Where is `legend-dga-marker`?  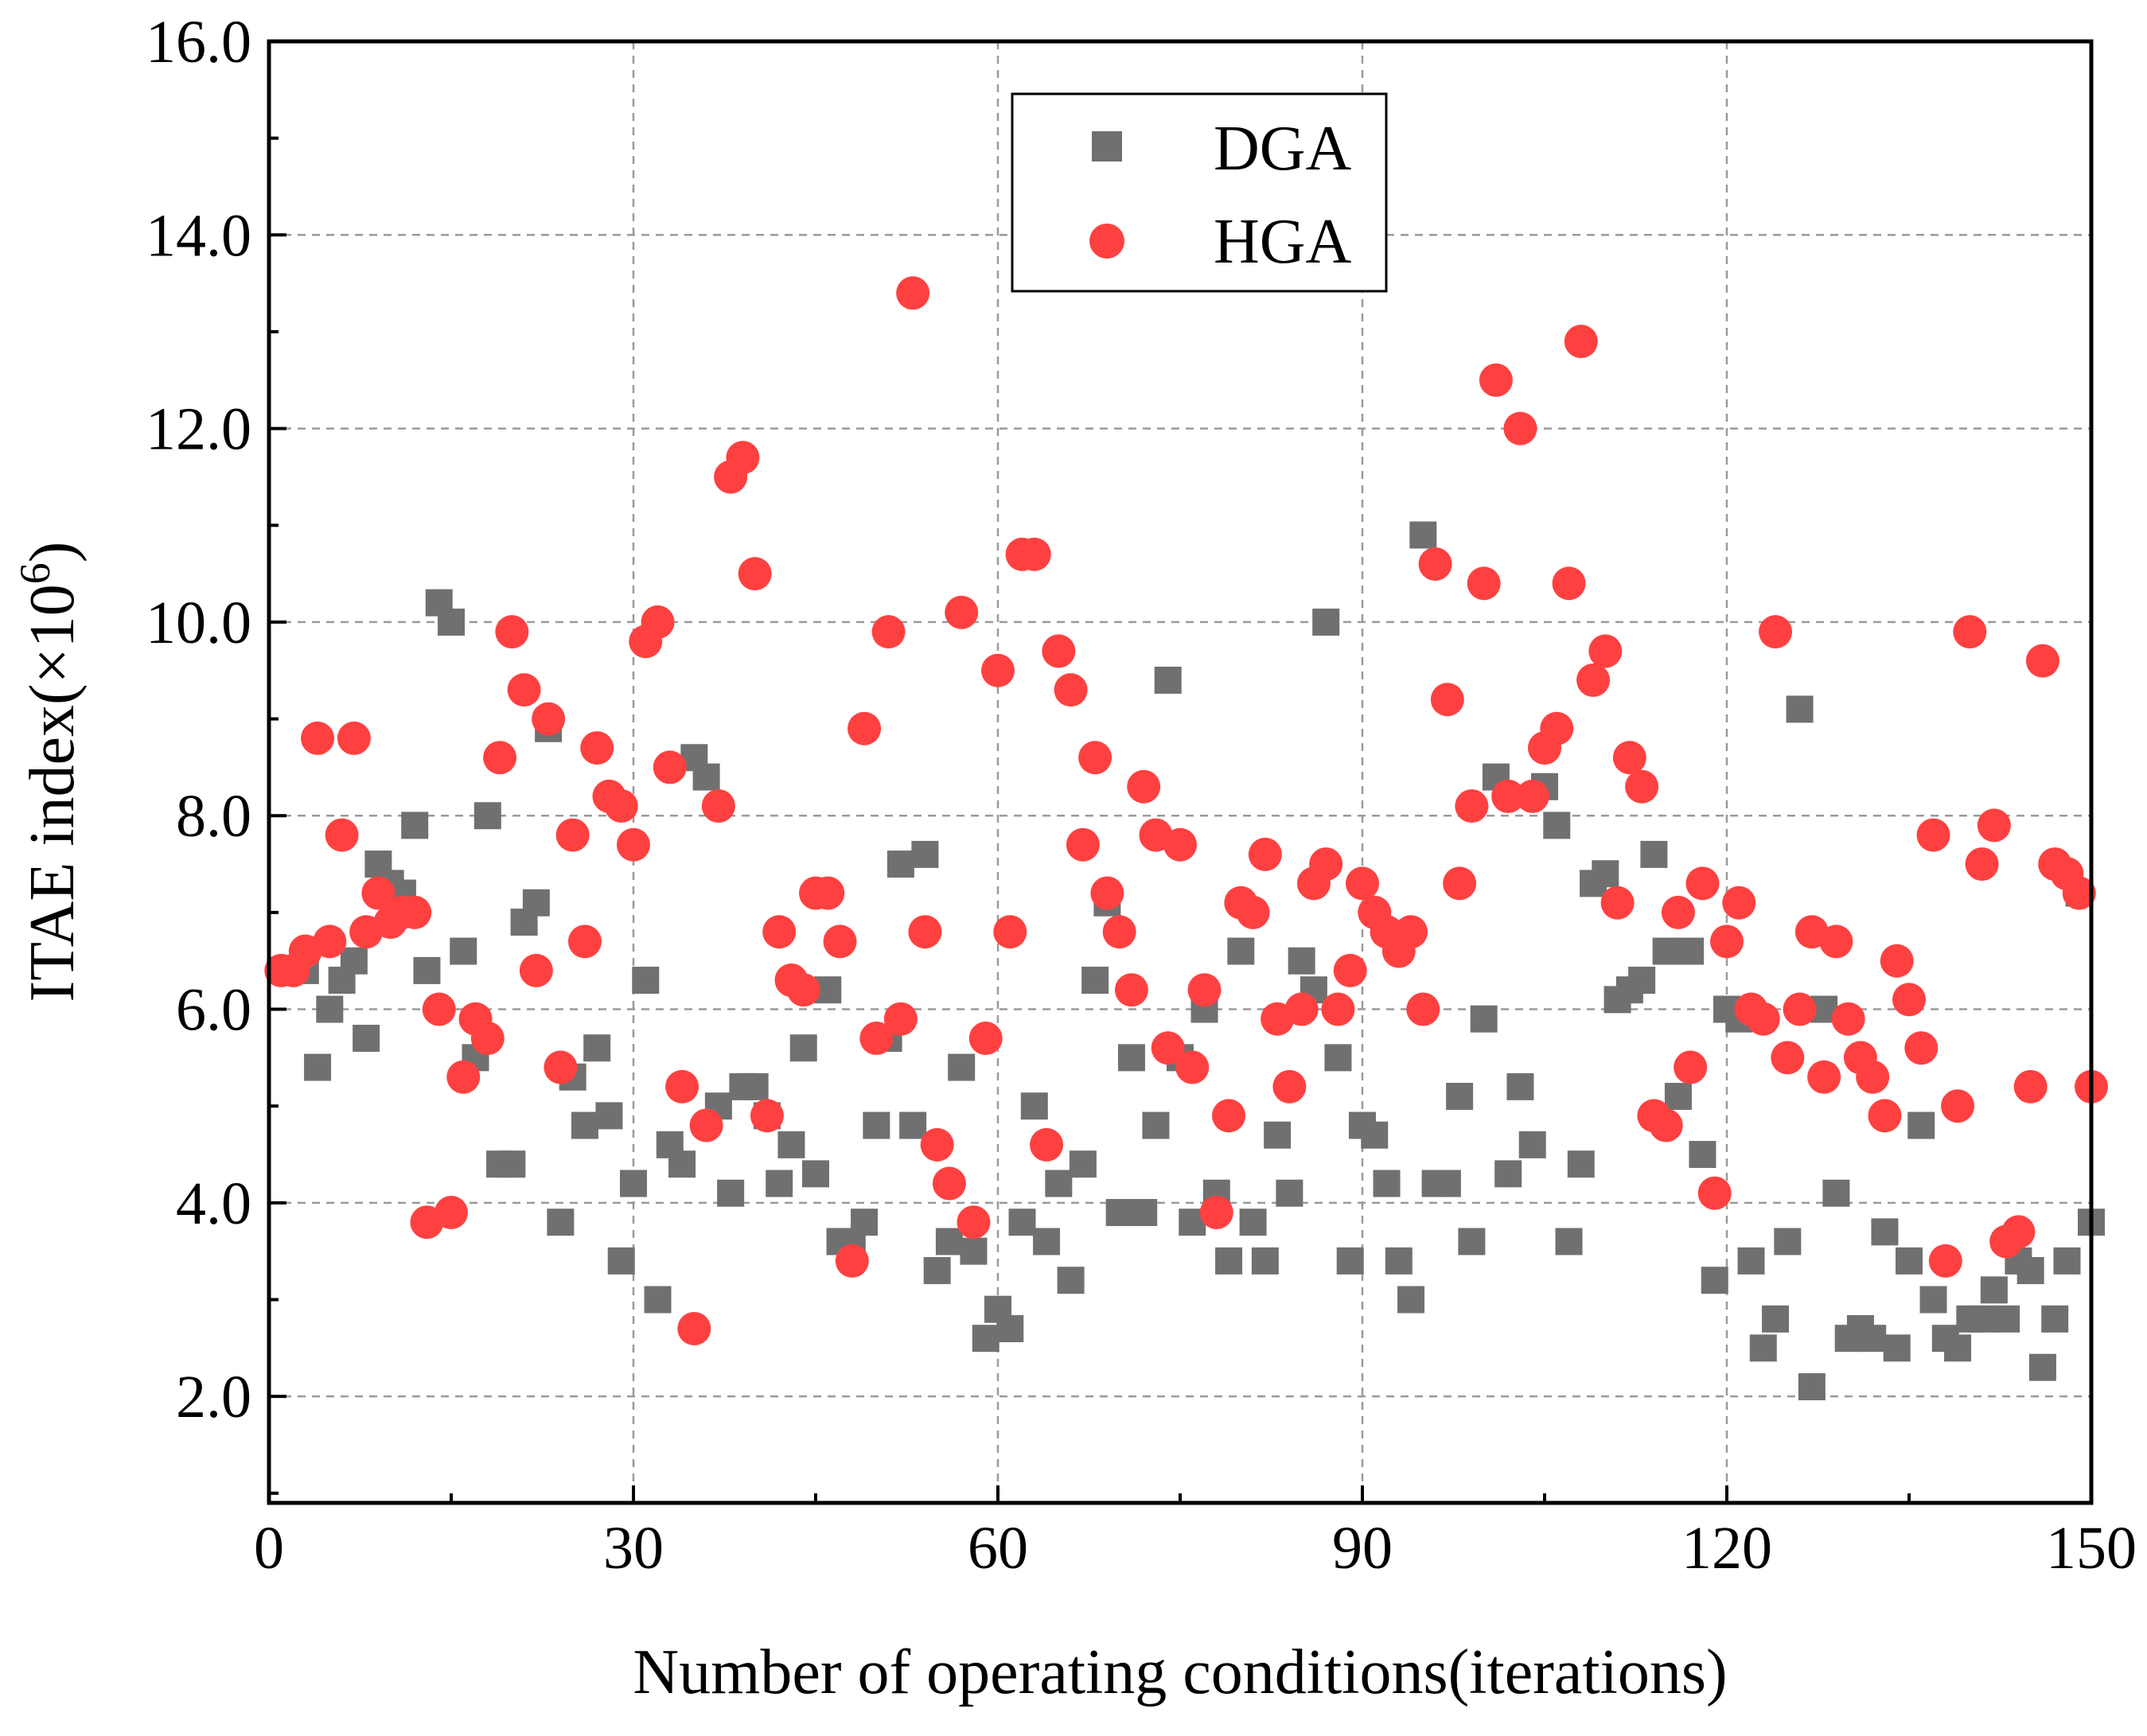 legend-dga-marker is located at coordinates (1107, 146).